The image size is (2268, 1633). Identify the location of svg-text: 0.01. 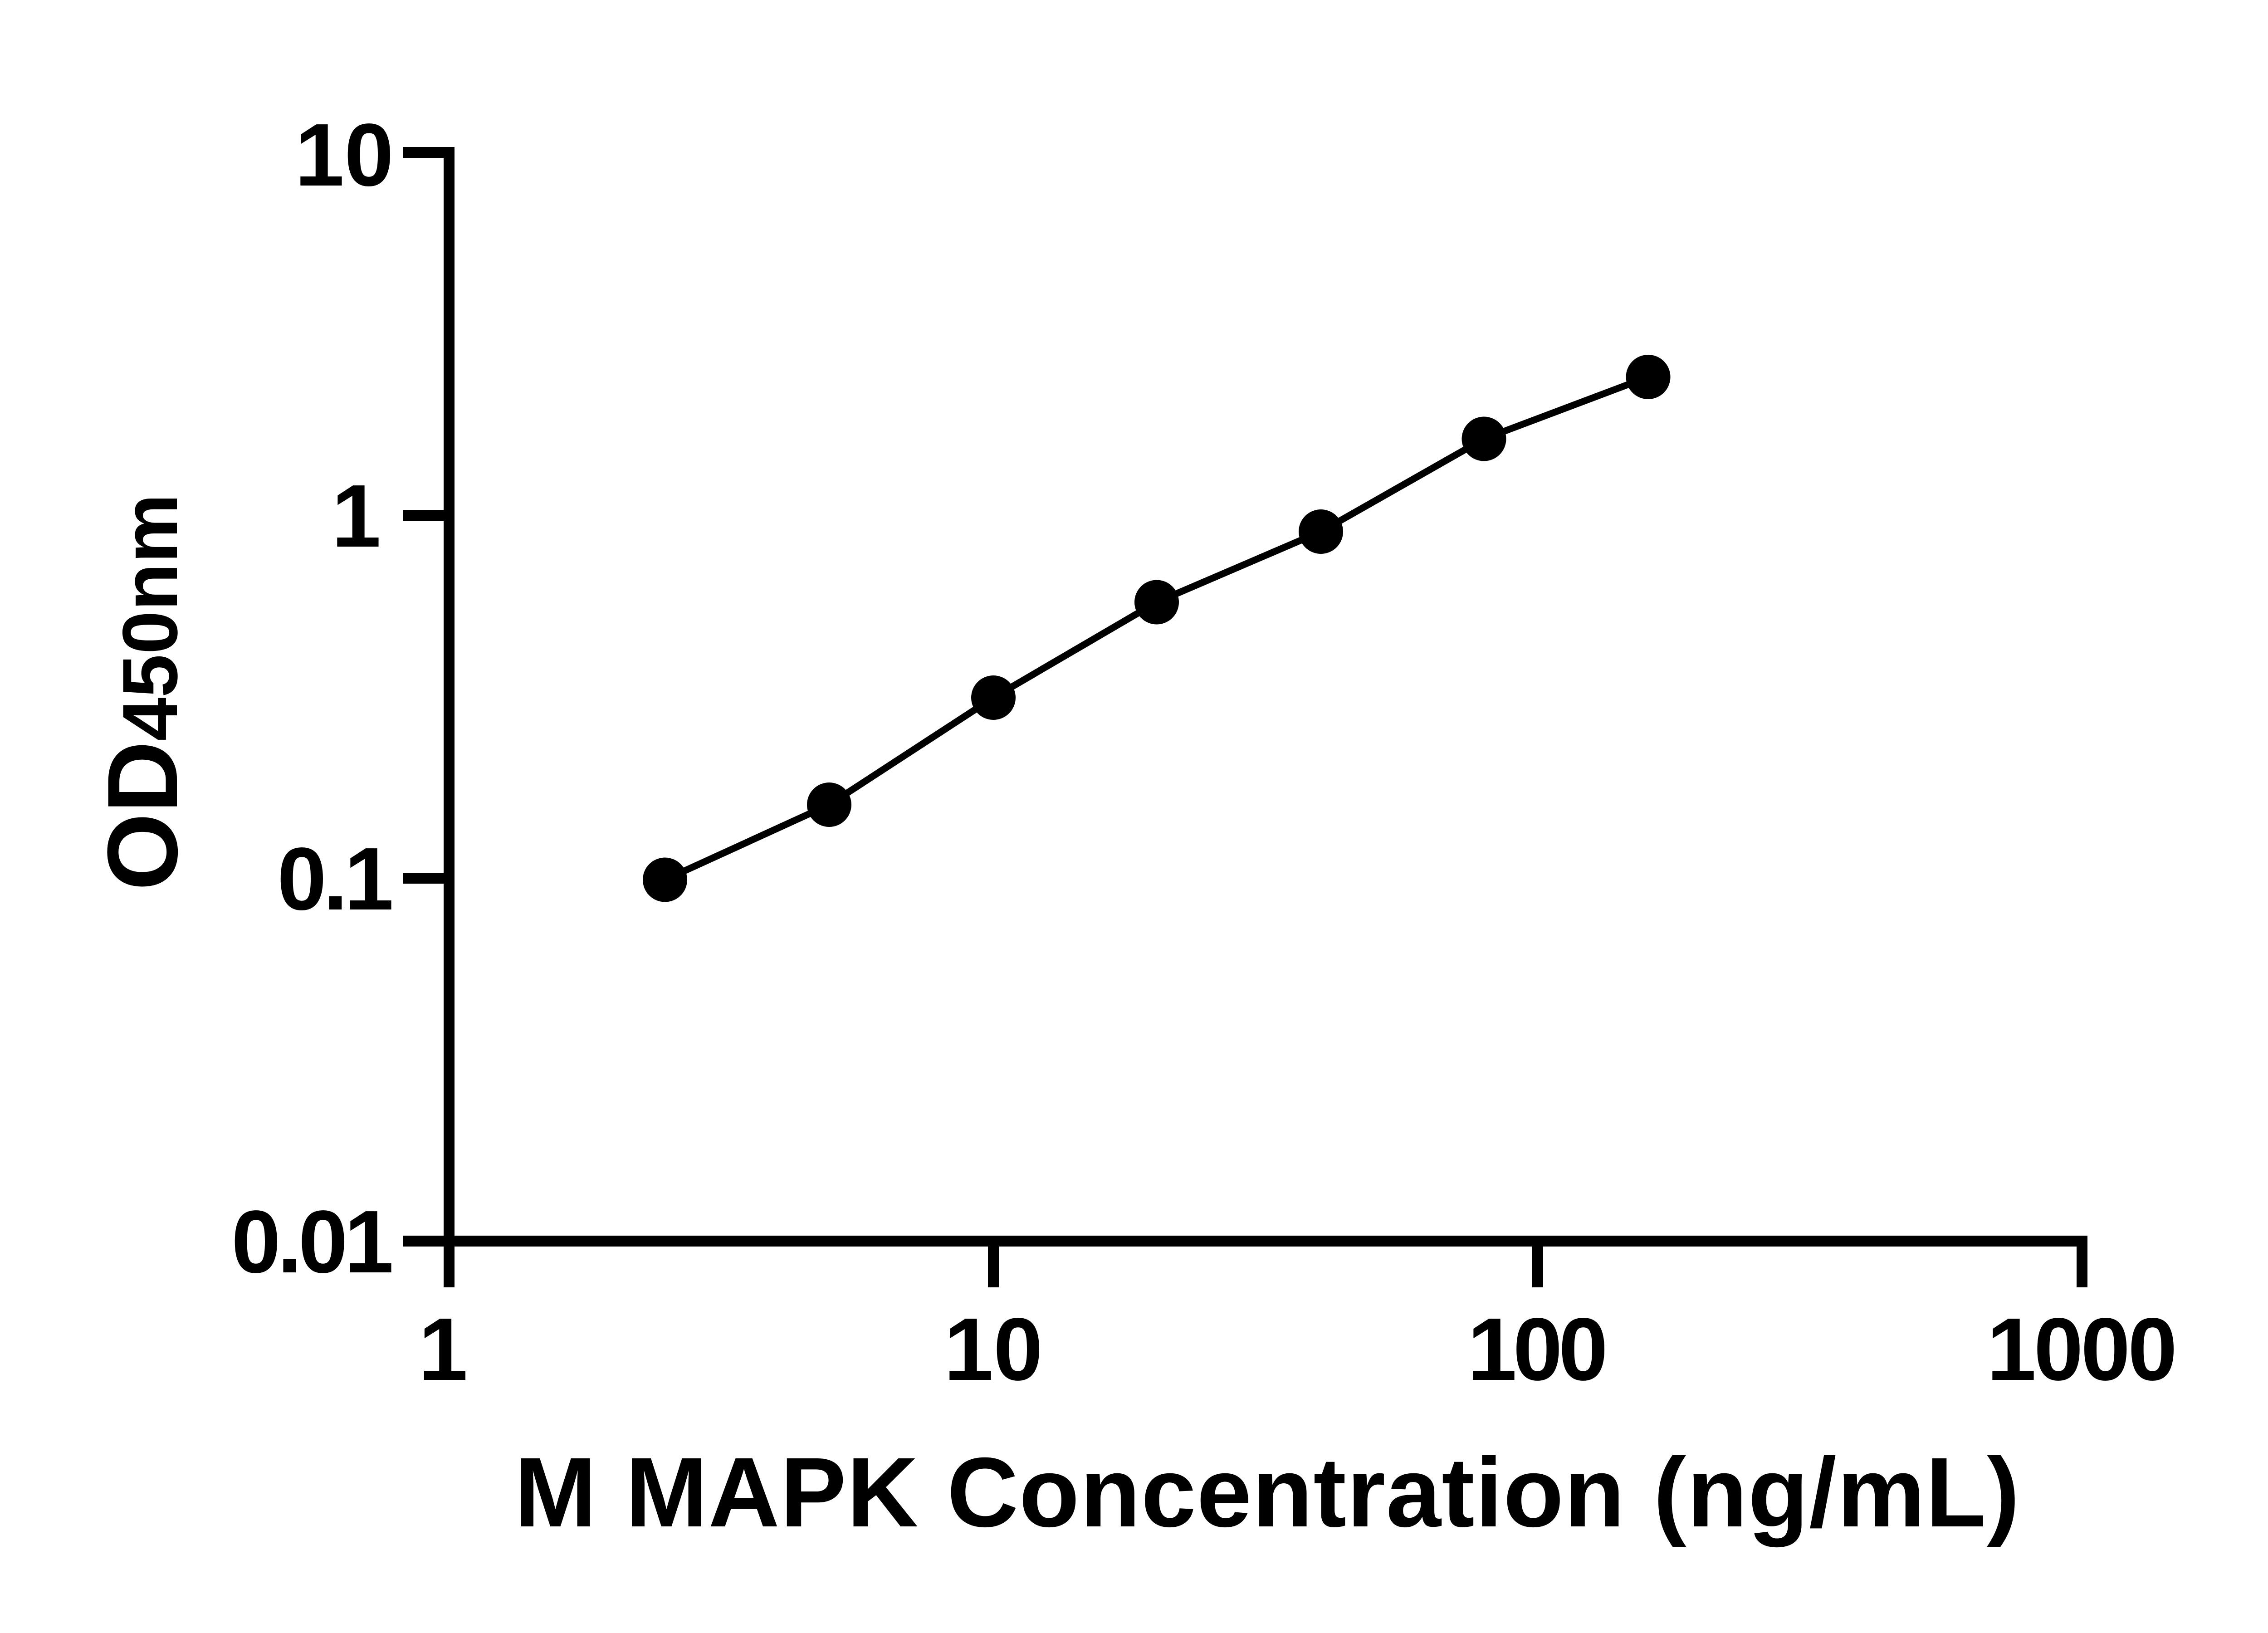
(312, 1241).